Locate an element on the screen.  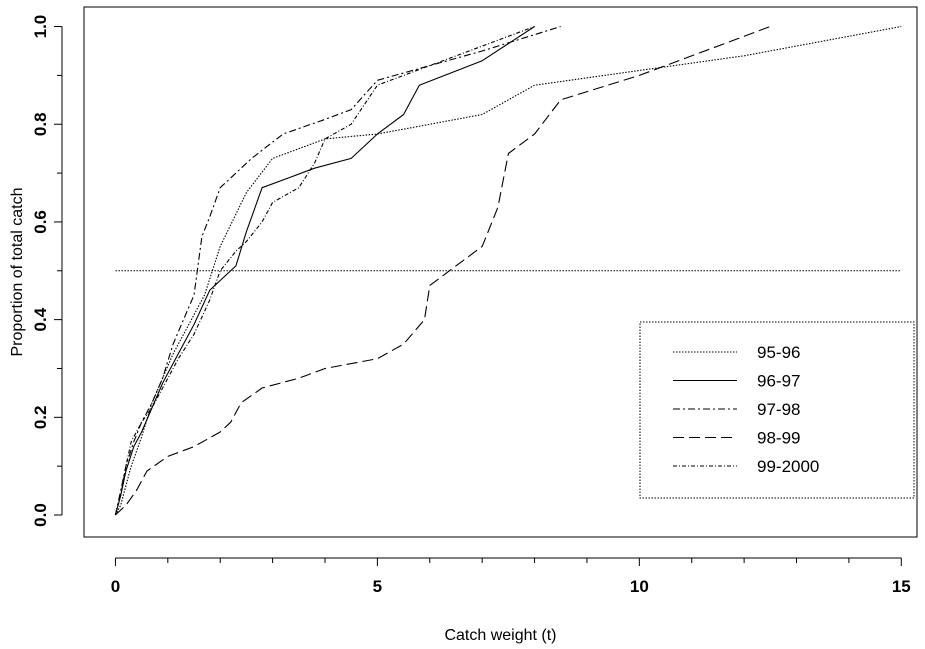
legend-label-96-97: 96-97 is located at coordinates (778, 381).